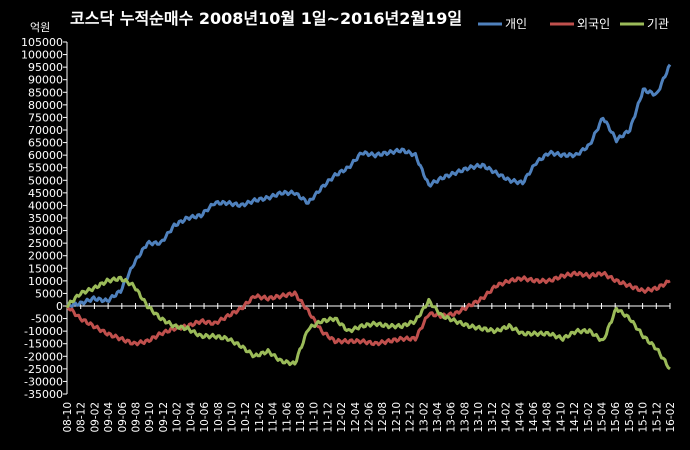  I want to click on x-tick-label: 12-10, so click(397, 417).